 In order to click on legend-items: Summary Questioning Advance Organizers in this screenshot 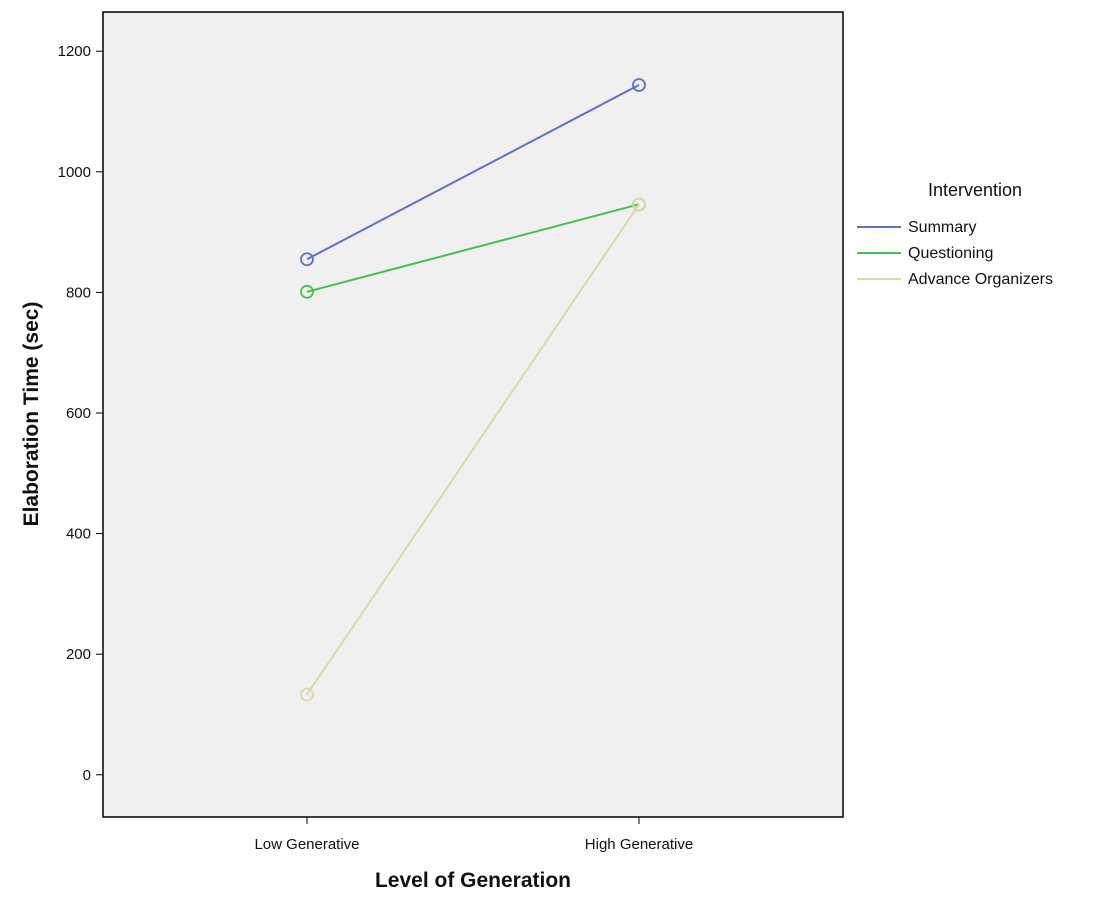, I will do `click(955, 253)`.